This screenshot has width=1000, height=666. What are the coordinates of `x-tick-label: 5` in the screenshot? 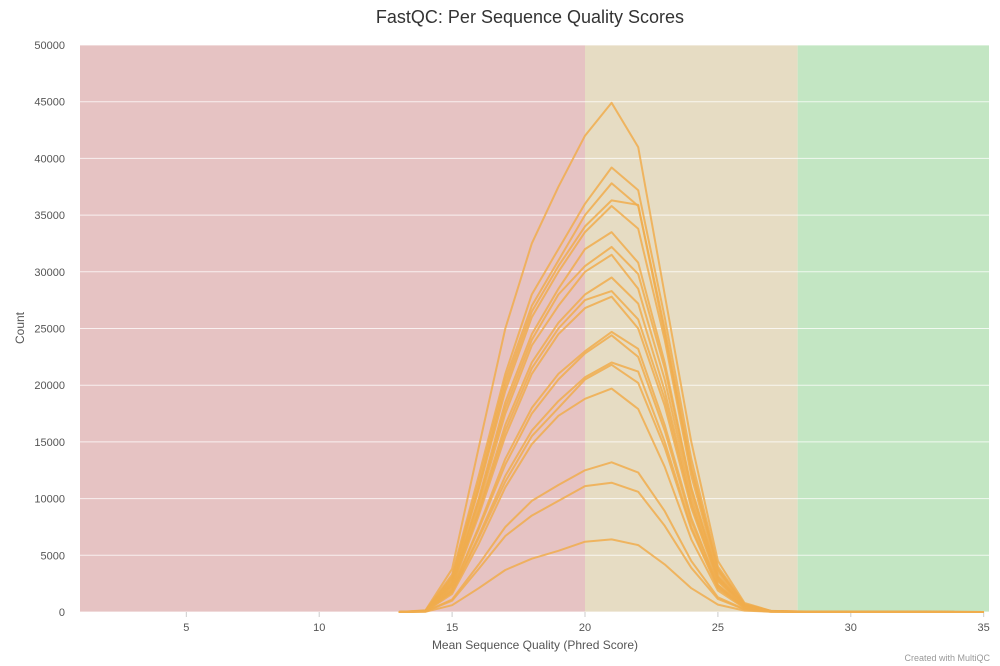 It's located at (186, 628).